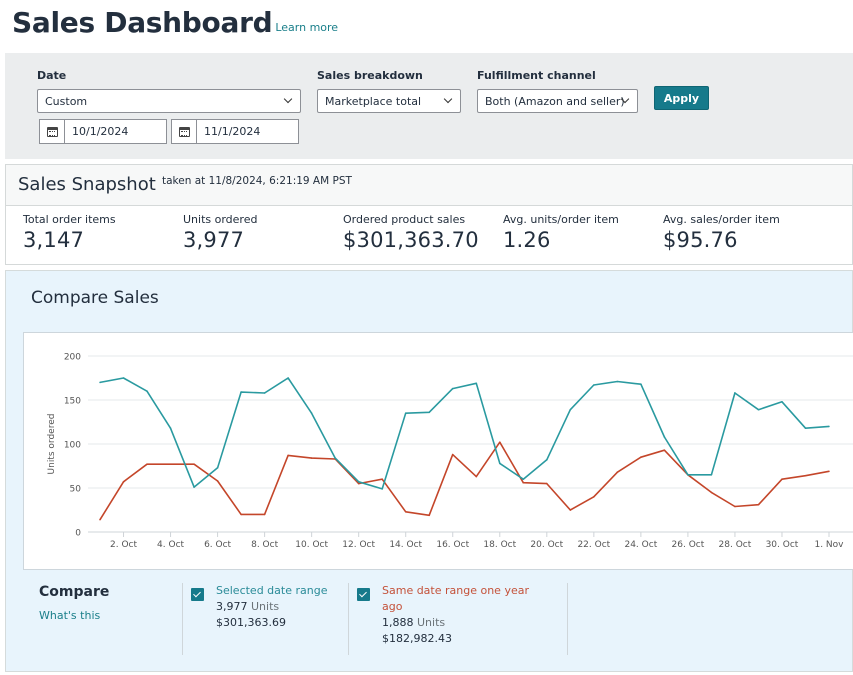 The height and width of the screenshot is (675, 853). I want to click on metric-units-ordered: Units ordered 3,977, so click(220, 232).